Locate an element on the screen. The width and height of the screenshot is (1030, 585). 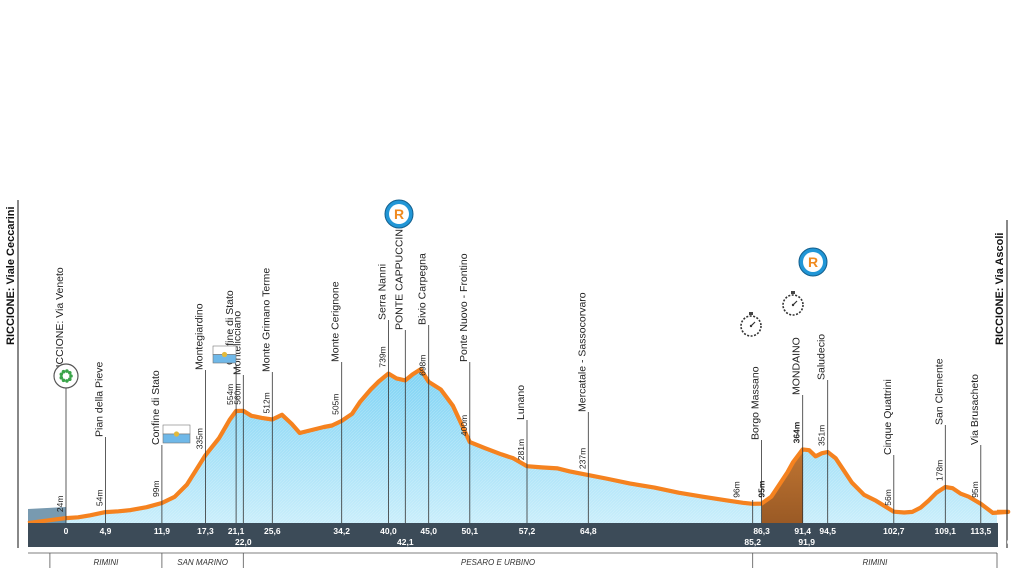
point-label: Monte Grimano Terme is located at coordinates (266, 320).